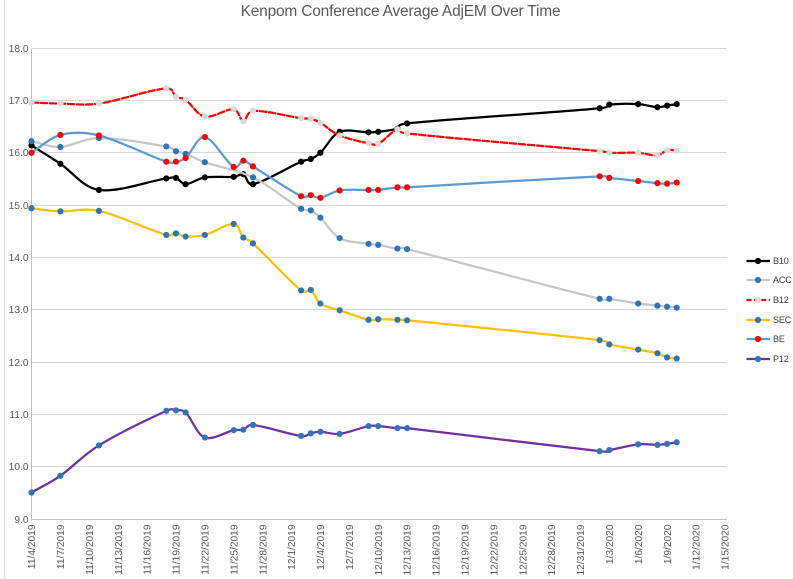 The height and width of the screenshot is (579, 793). I want to click on y-tick-label: 16.0, so click(19, 153).